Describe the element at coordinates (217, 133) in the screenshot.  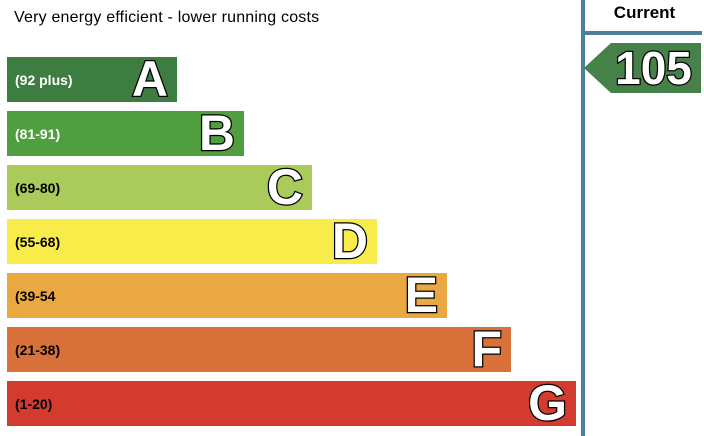
I see `band-b-letter: B` at that location.